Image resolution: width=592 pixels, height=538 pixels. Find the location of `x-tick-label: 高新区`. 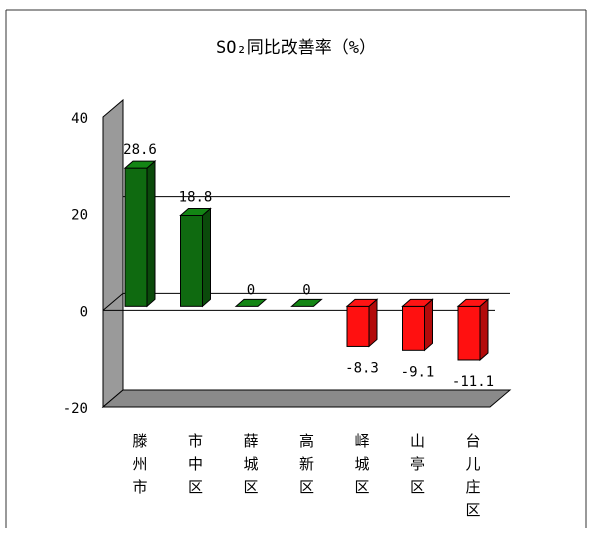

x-tick-label: 高新区 is located at coordinates (306, 464).